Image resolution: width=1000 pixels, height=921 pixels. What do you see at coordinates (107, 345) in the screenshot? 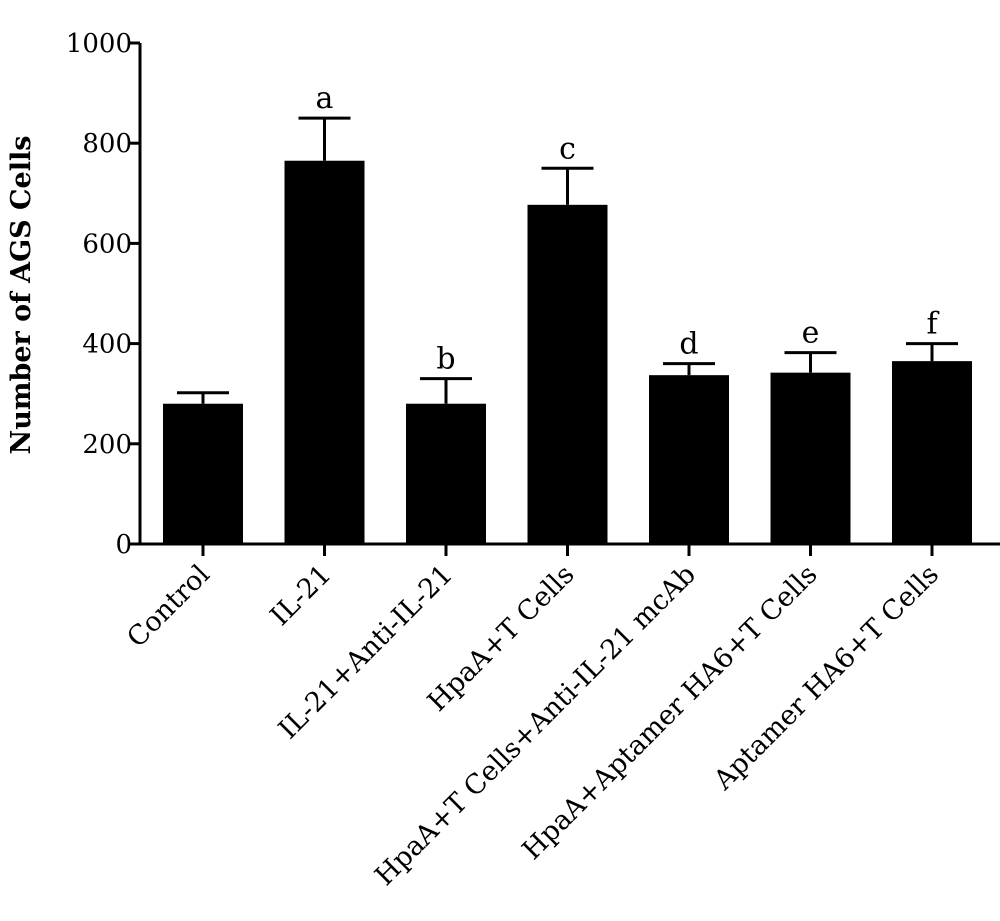
I see `y-tick-label-2: 400` at bounding box center [107, 345].